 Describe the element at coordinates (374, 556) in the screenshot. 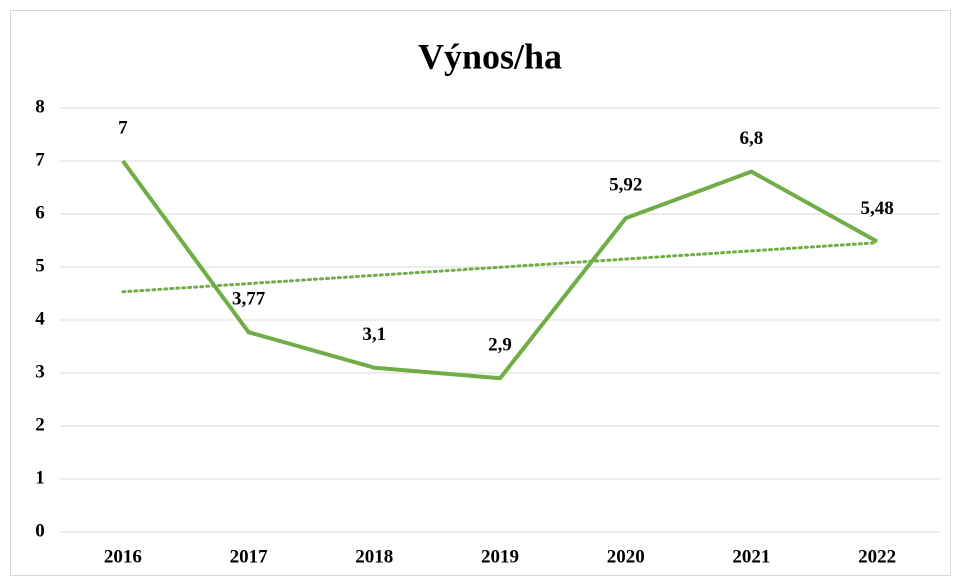

I see `x-tick-label: 2018` at that location.